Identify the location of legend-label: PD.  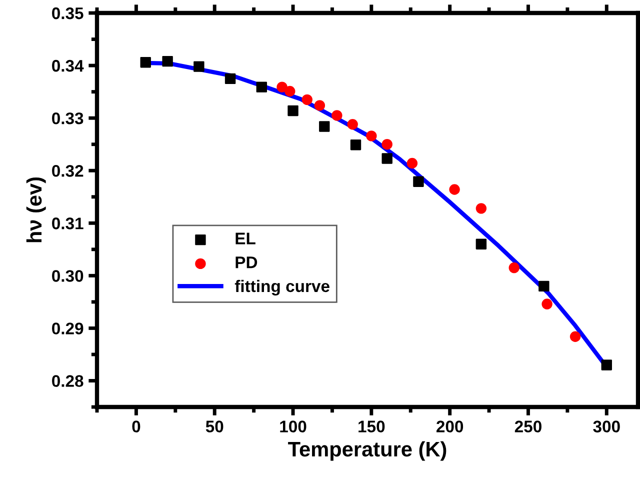
(247, 262).